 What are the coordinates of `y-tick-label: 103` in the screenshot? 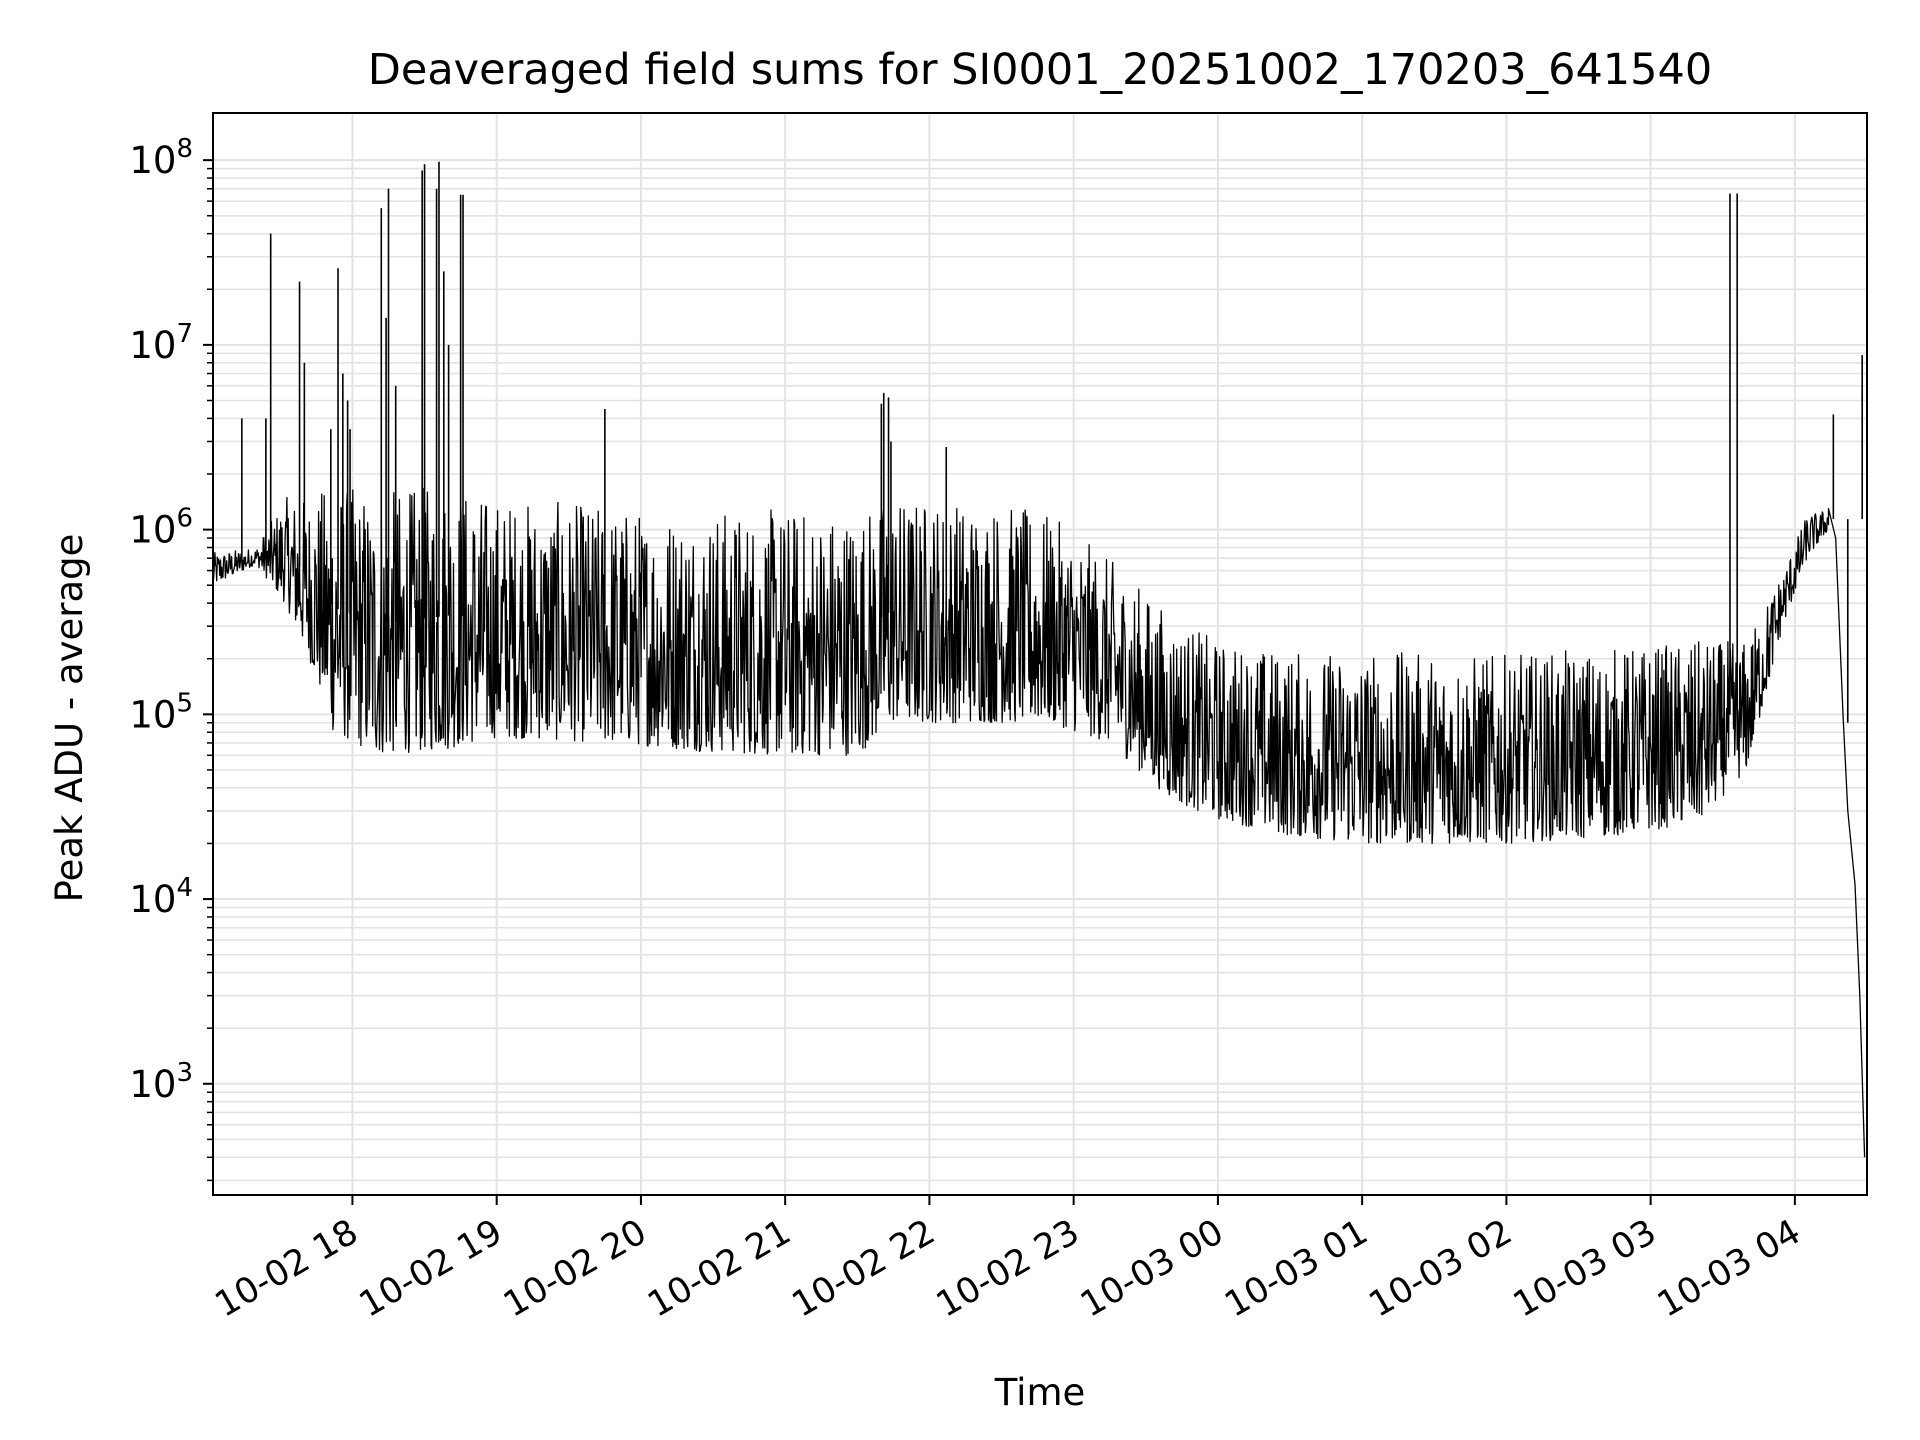 It's located at (161, 1082).